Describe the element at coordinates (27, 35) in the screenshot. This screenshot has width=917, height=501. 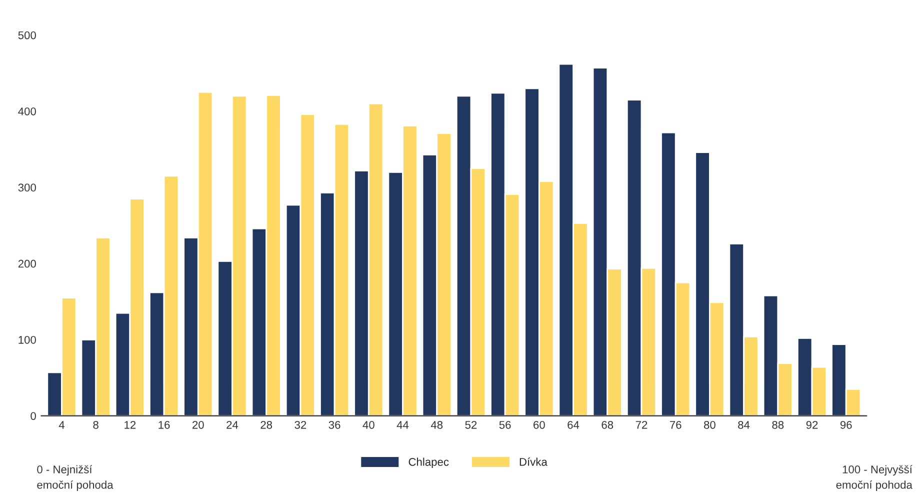
I see `y-tick-label: 500` at that location.